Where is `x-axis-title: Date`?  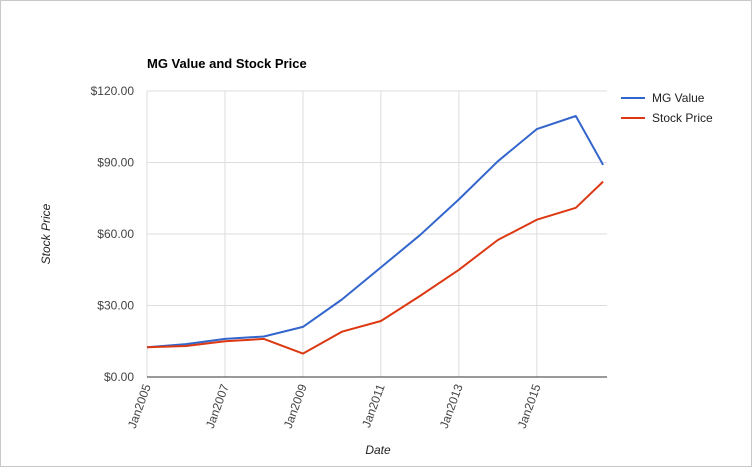 x-axis-title: Date is located at coordinates (378, 450).